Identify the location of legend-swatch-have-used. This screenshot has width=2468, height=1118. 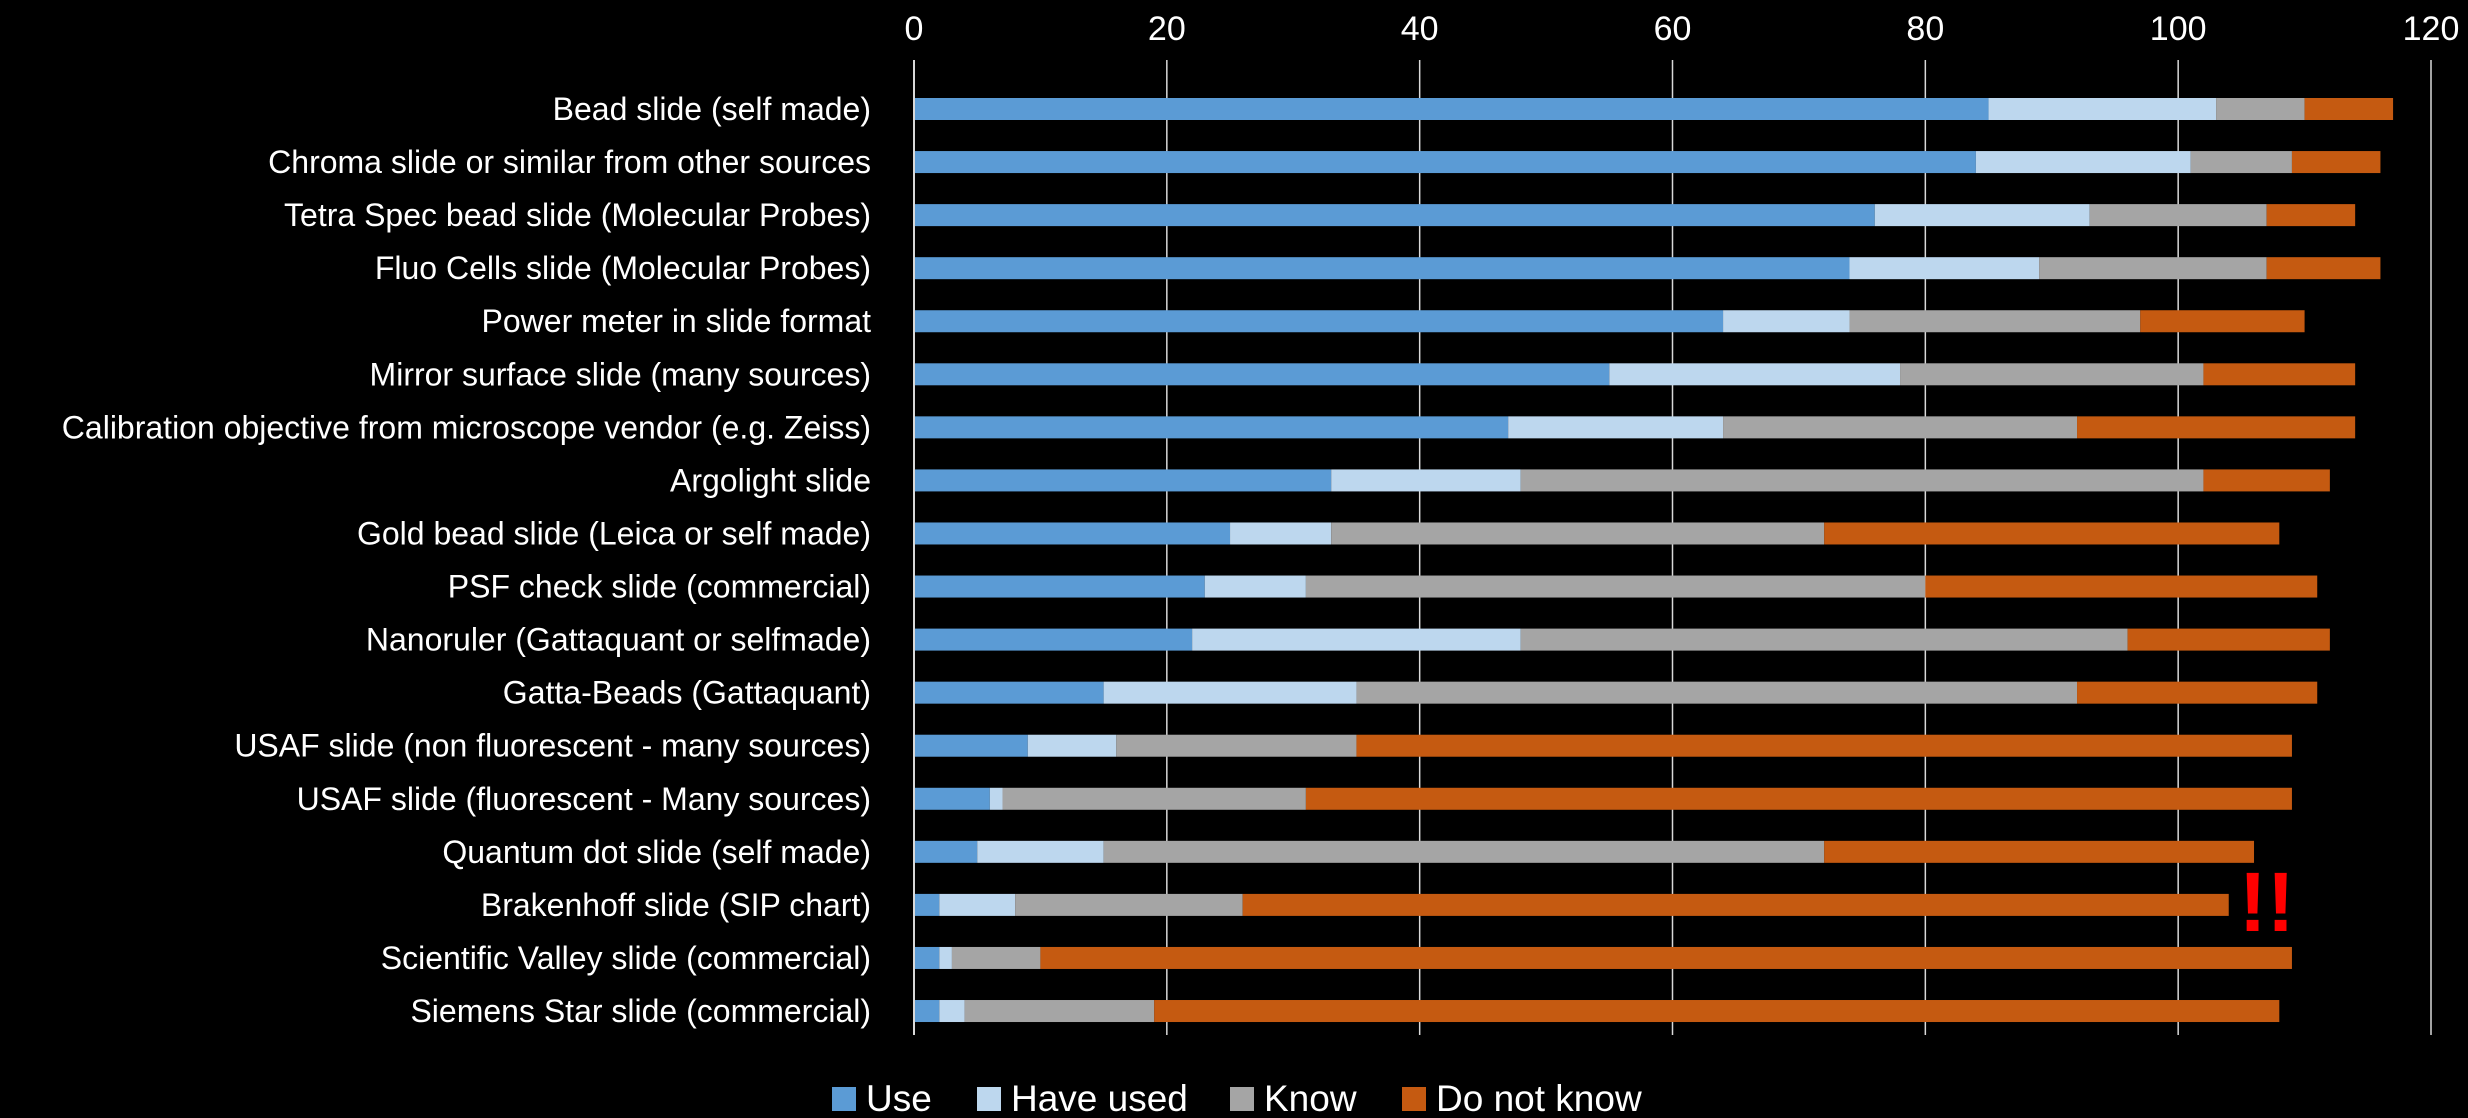
(989, 1099).